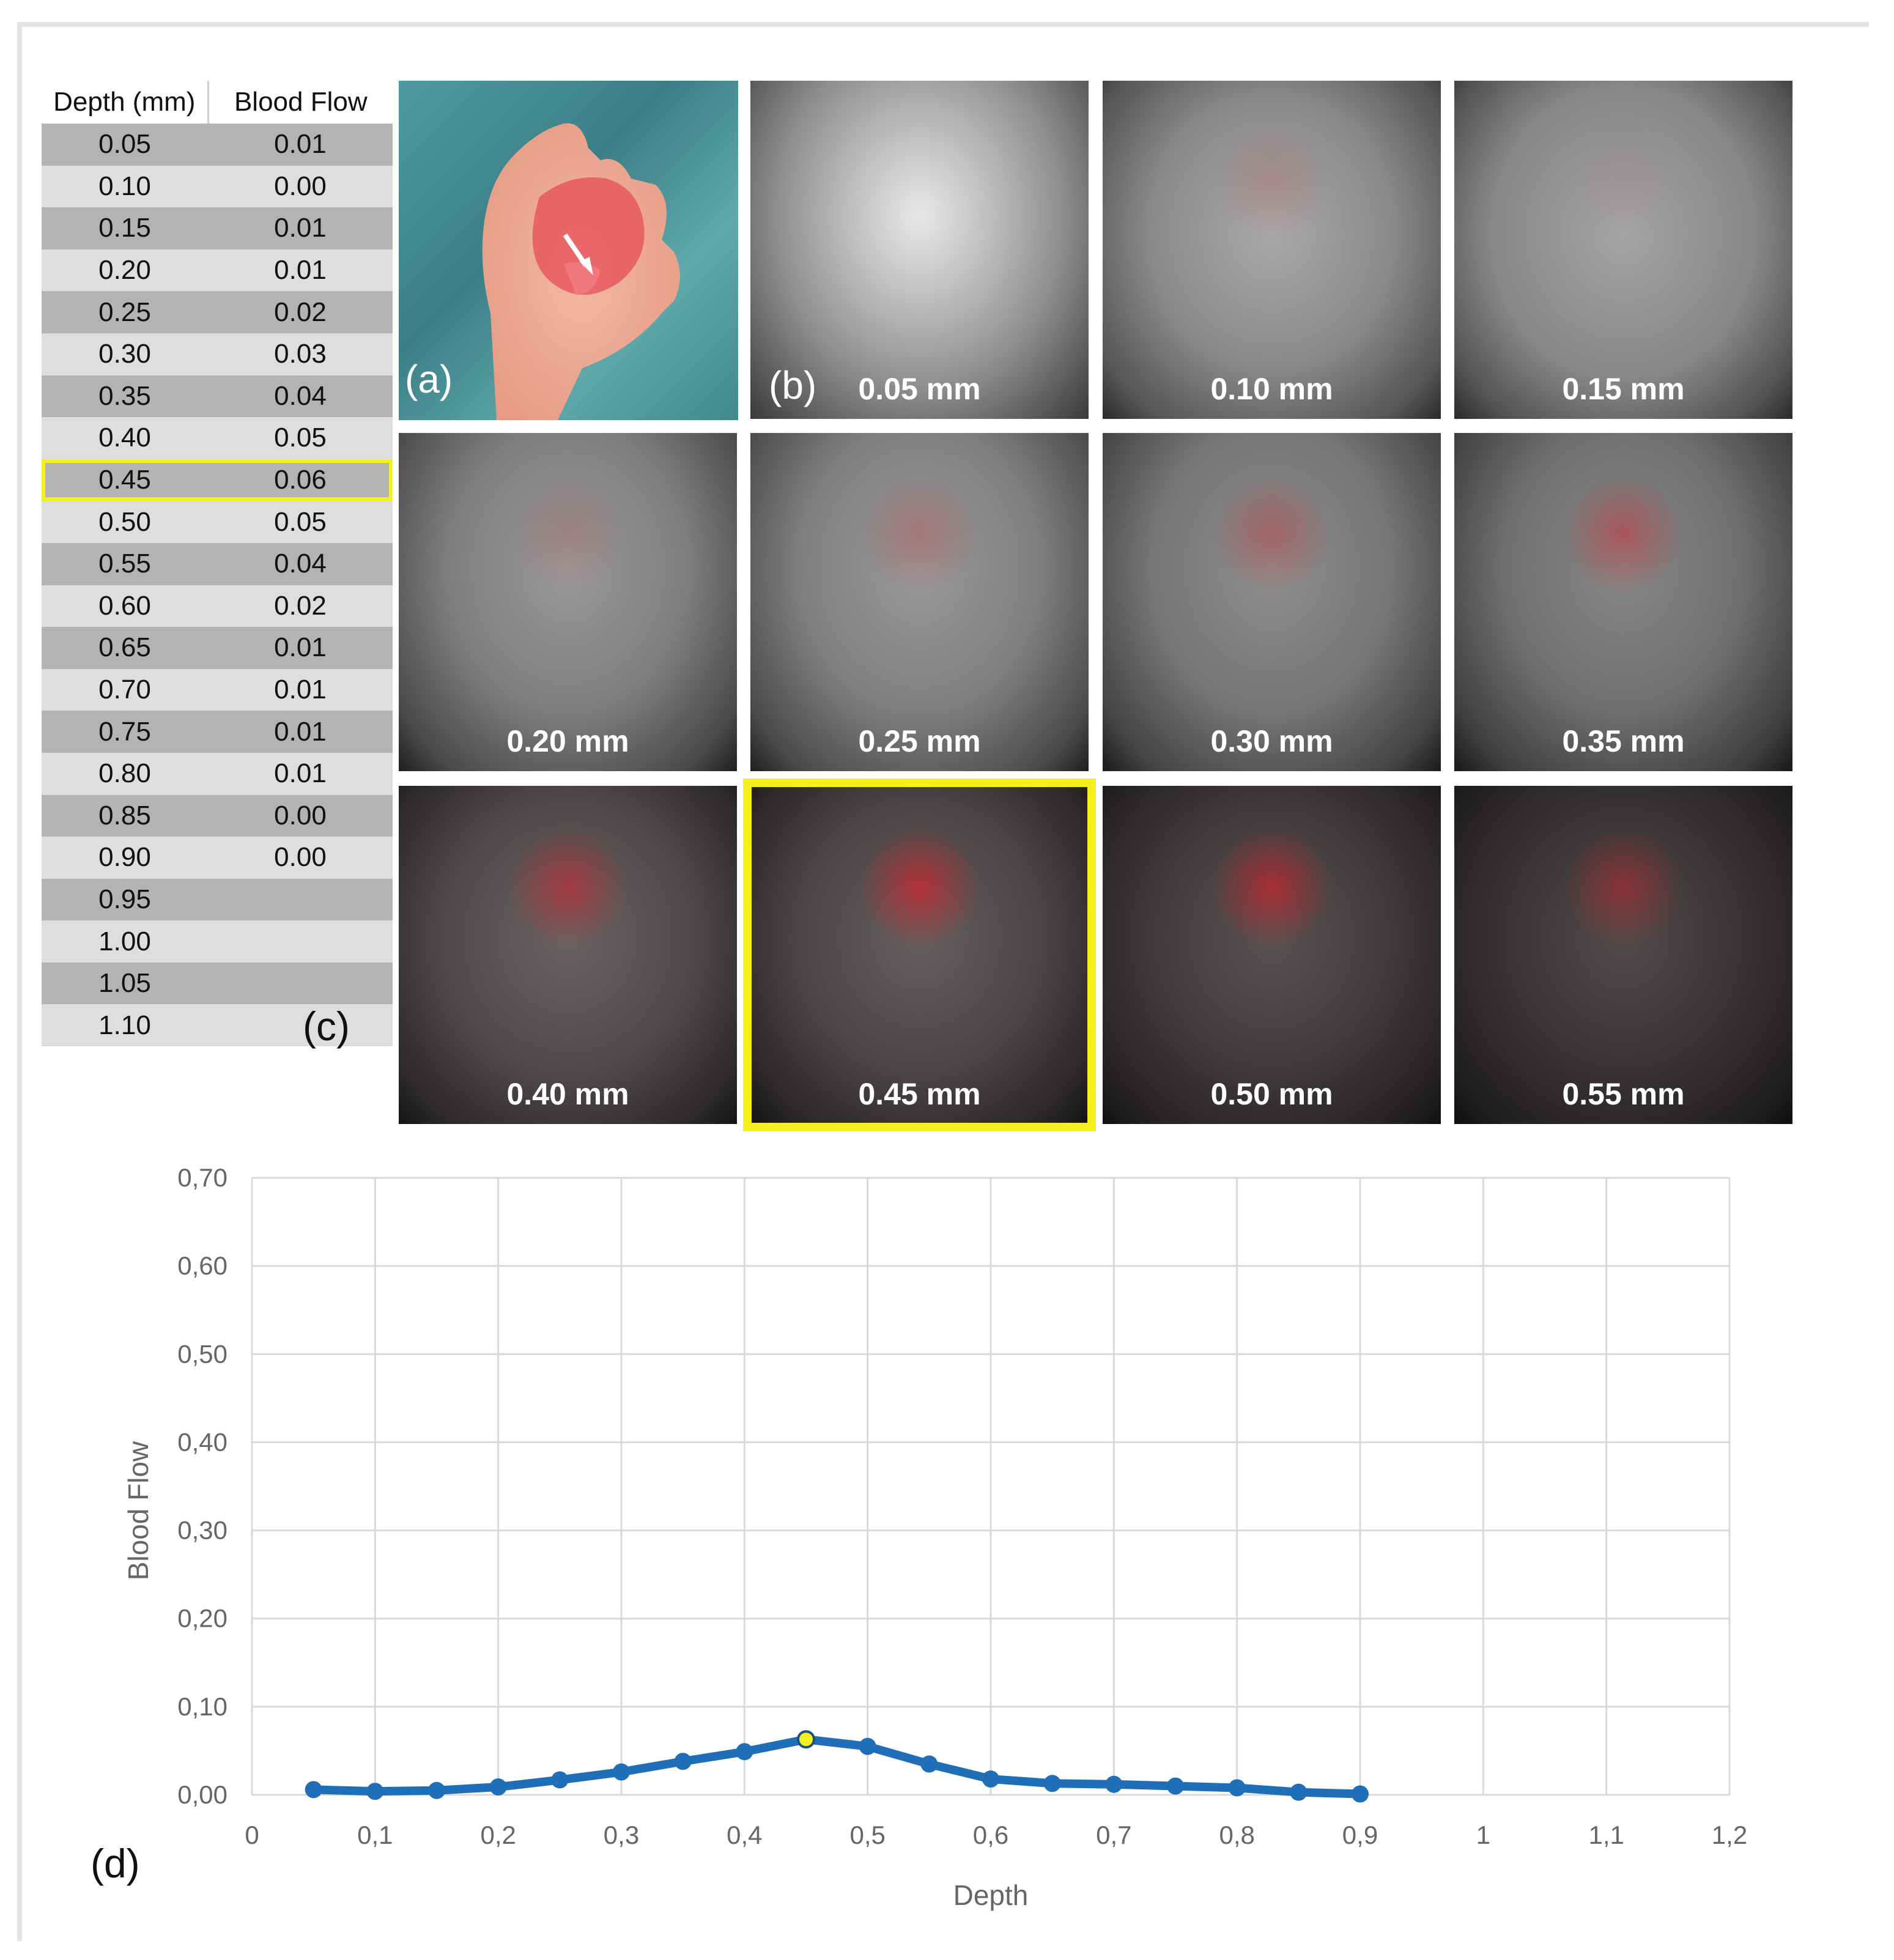  What do you see at coordinates (217, 186) in the screenshot?
I see `table-row: 0.10 0.00` at bounding box center [217, 186].